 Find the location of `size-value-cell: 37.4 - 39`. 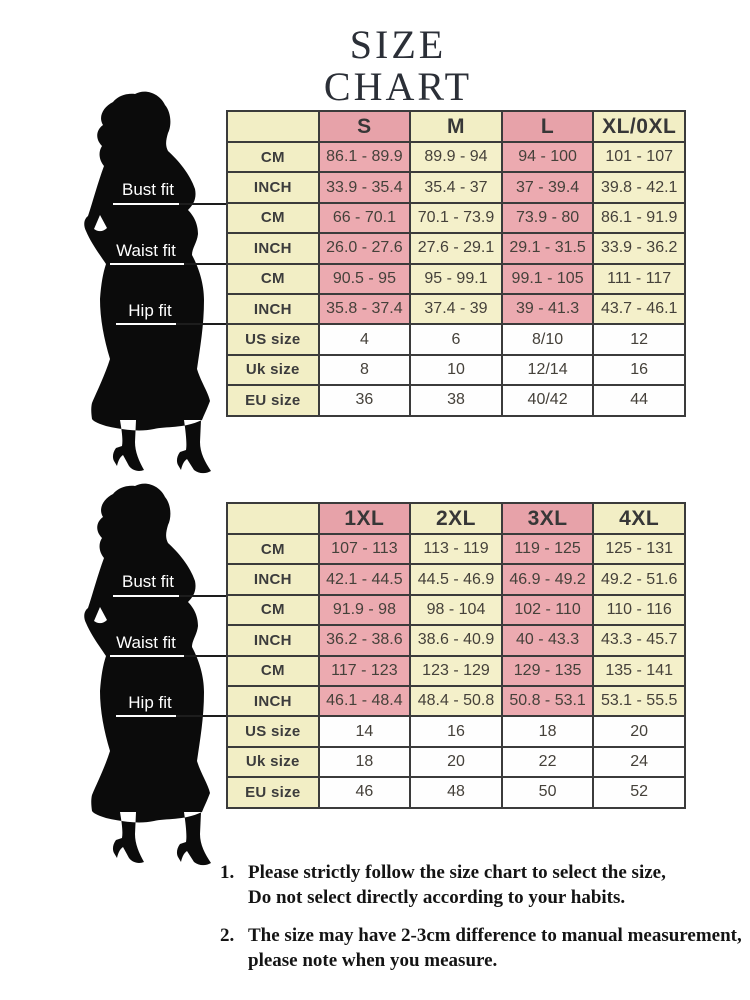

size-value-cell: 37.4 - 39 is located at coordinates (456, 309).